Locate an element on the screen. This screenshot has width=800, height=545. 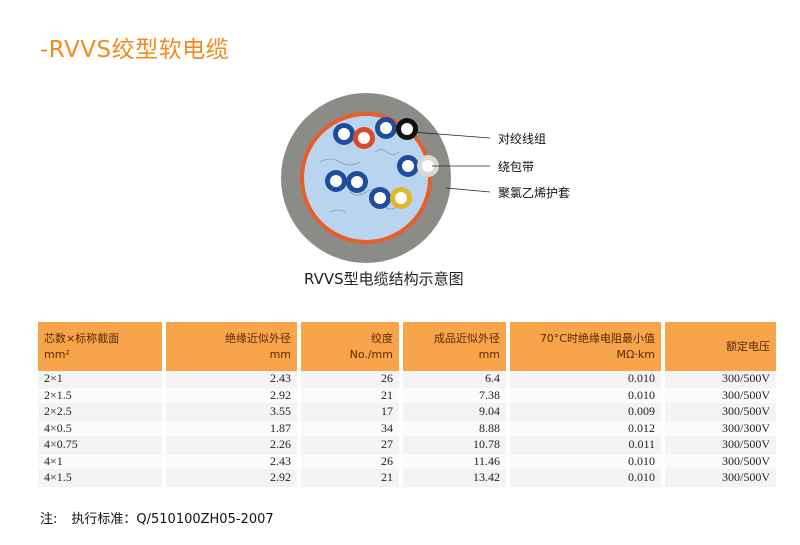
cell-cores: 4×0.75 is located at coordinates (102, 445).